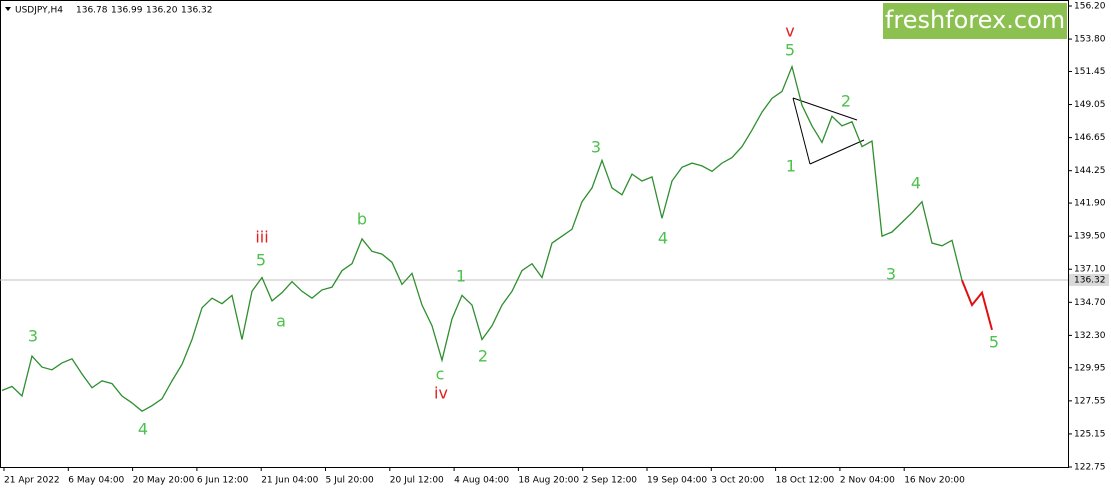  I want to click on y-tick-label: 151.45, so click(1090, 72).